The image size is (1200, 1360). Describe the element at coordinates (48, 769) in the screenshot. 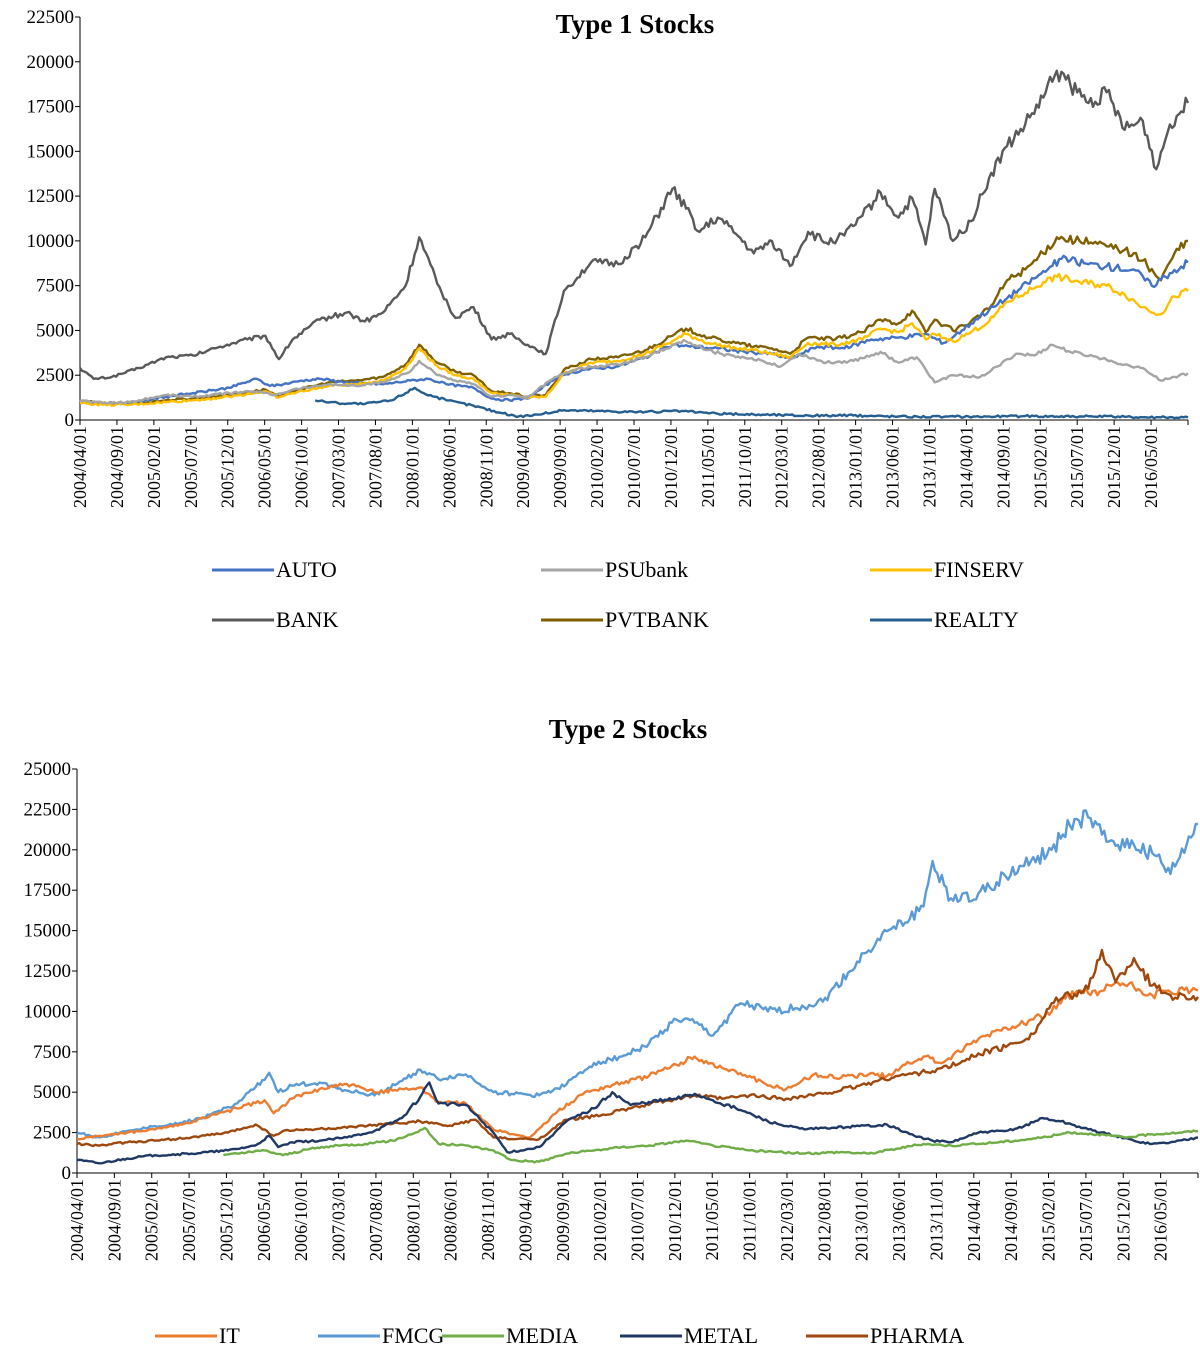

I see `y-tick-label: 25000` at that location.